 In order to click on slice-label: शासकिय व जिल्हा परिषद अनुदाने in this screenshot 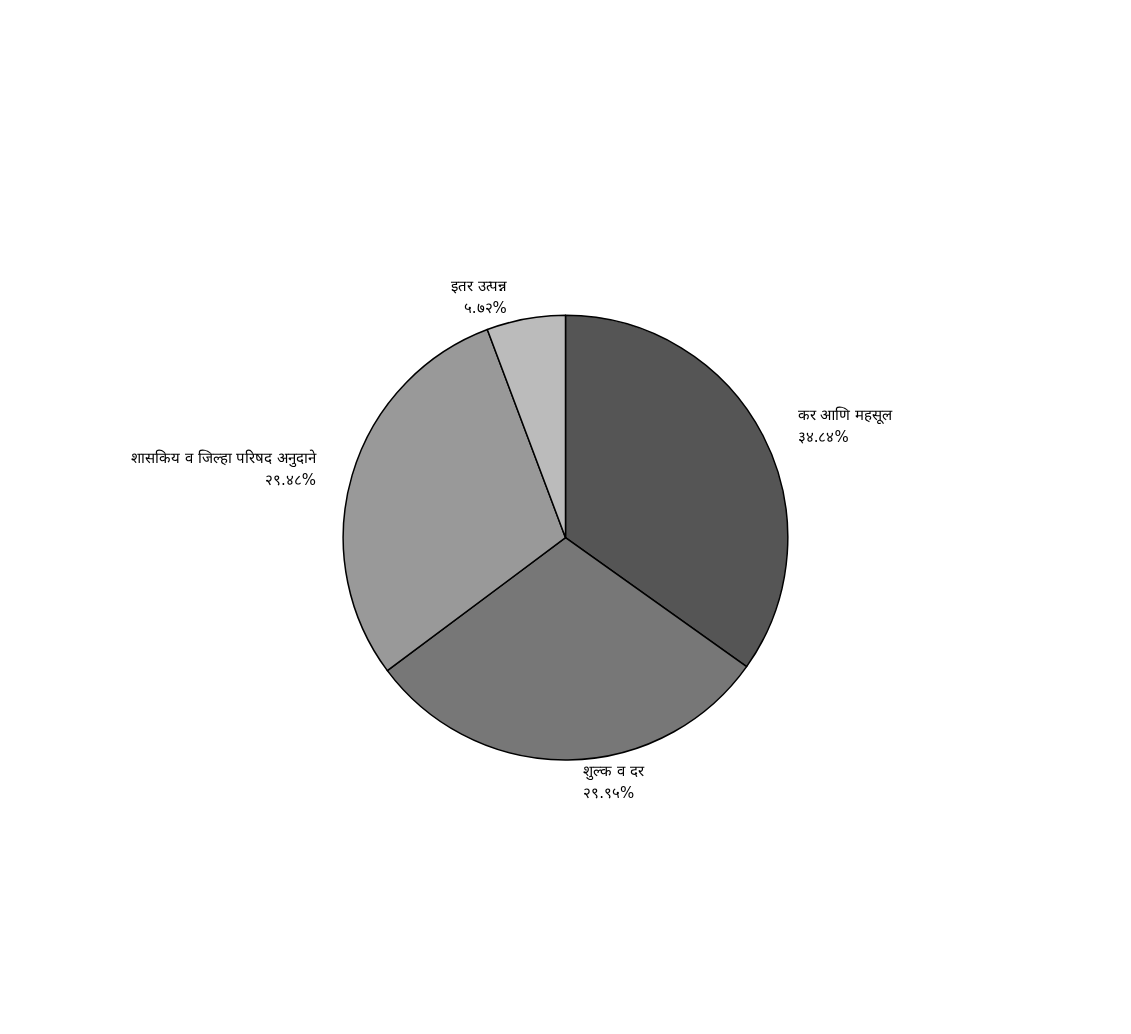, I will do `click(224, 458)`.